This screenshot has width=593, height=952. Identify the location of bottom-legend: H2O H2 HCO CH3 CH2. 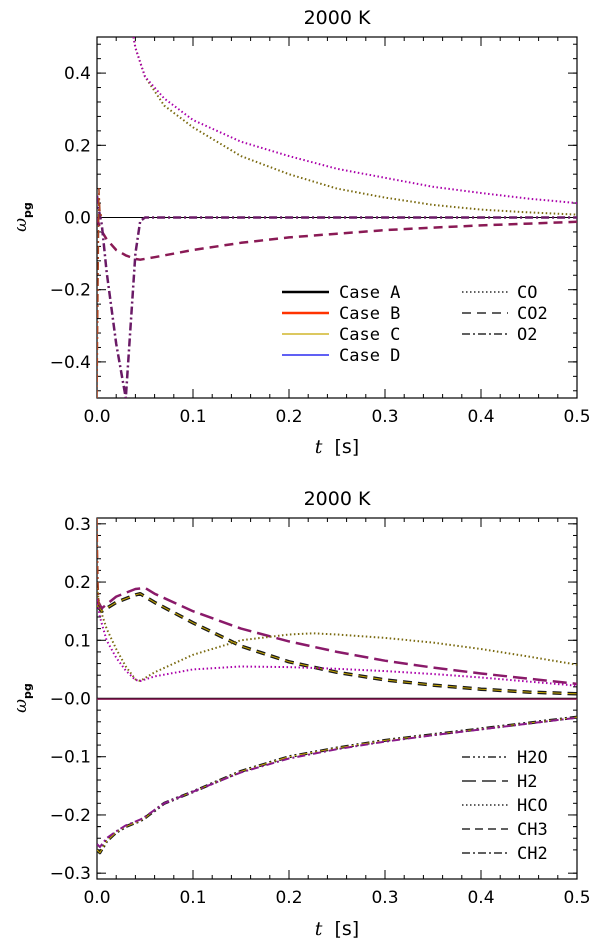
(505, 806).